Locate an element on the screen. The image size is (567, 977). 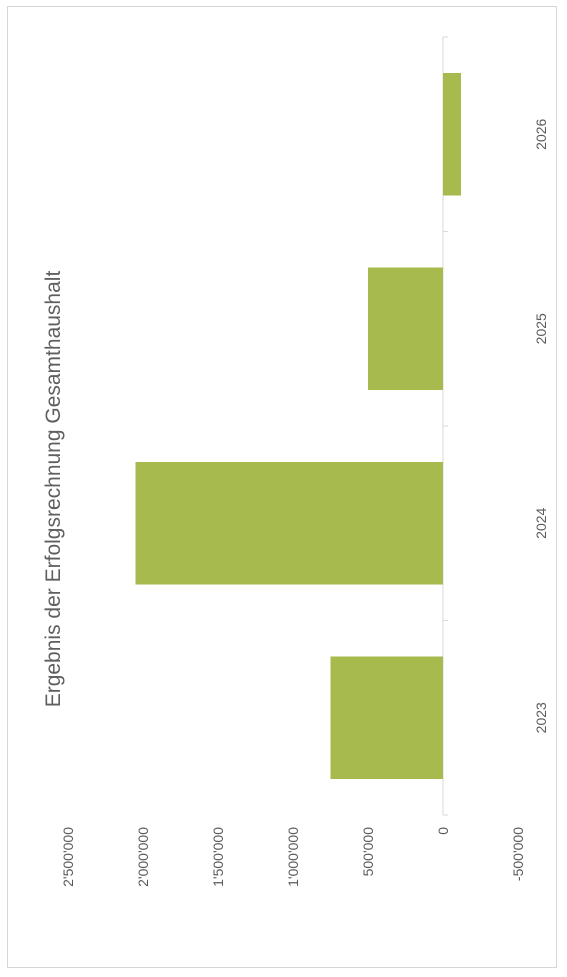
y-tick-label: 1'500'000 is located at coordinates (218, 857).